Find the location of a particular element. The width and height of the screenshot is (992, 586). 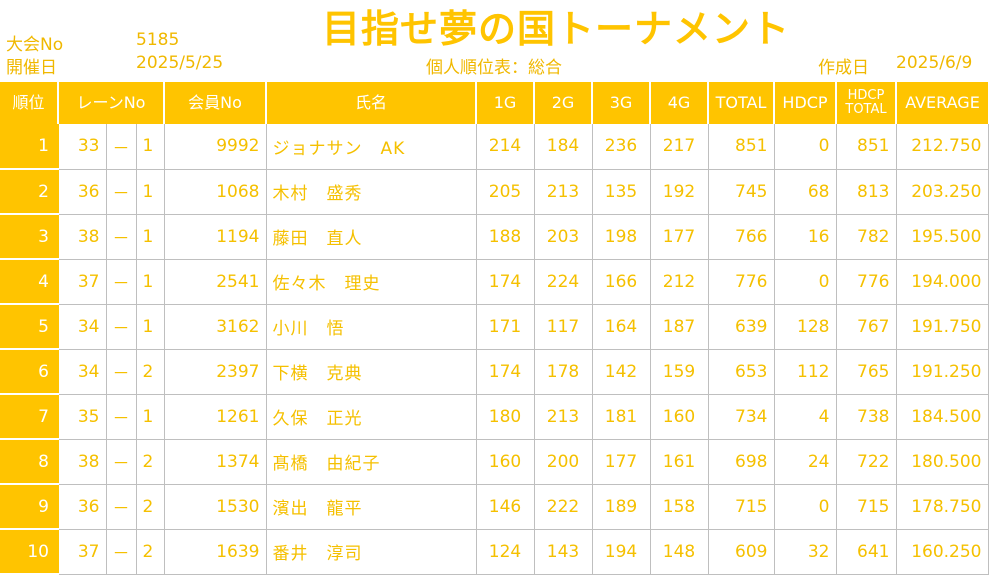

table-row: 7 35 － 1 1261 久保 正光 180 213 181 160 734 4 738 184.500 is located at coordinates (494, 417).